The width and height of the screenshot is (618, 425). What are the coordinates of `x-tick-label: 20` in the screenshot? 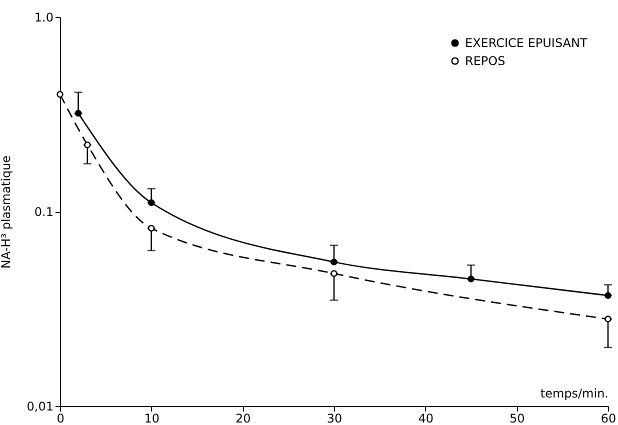 It's located at (243, 418).